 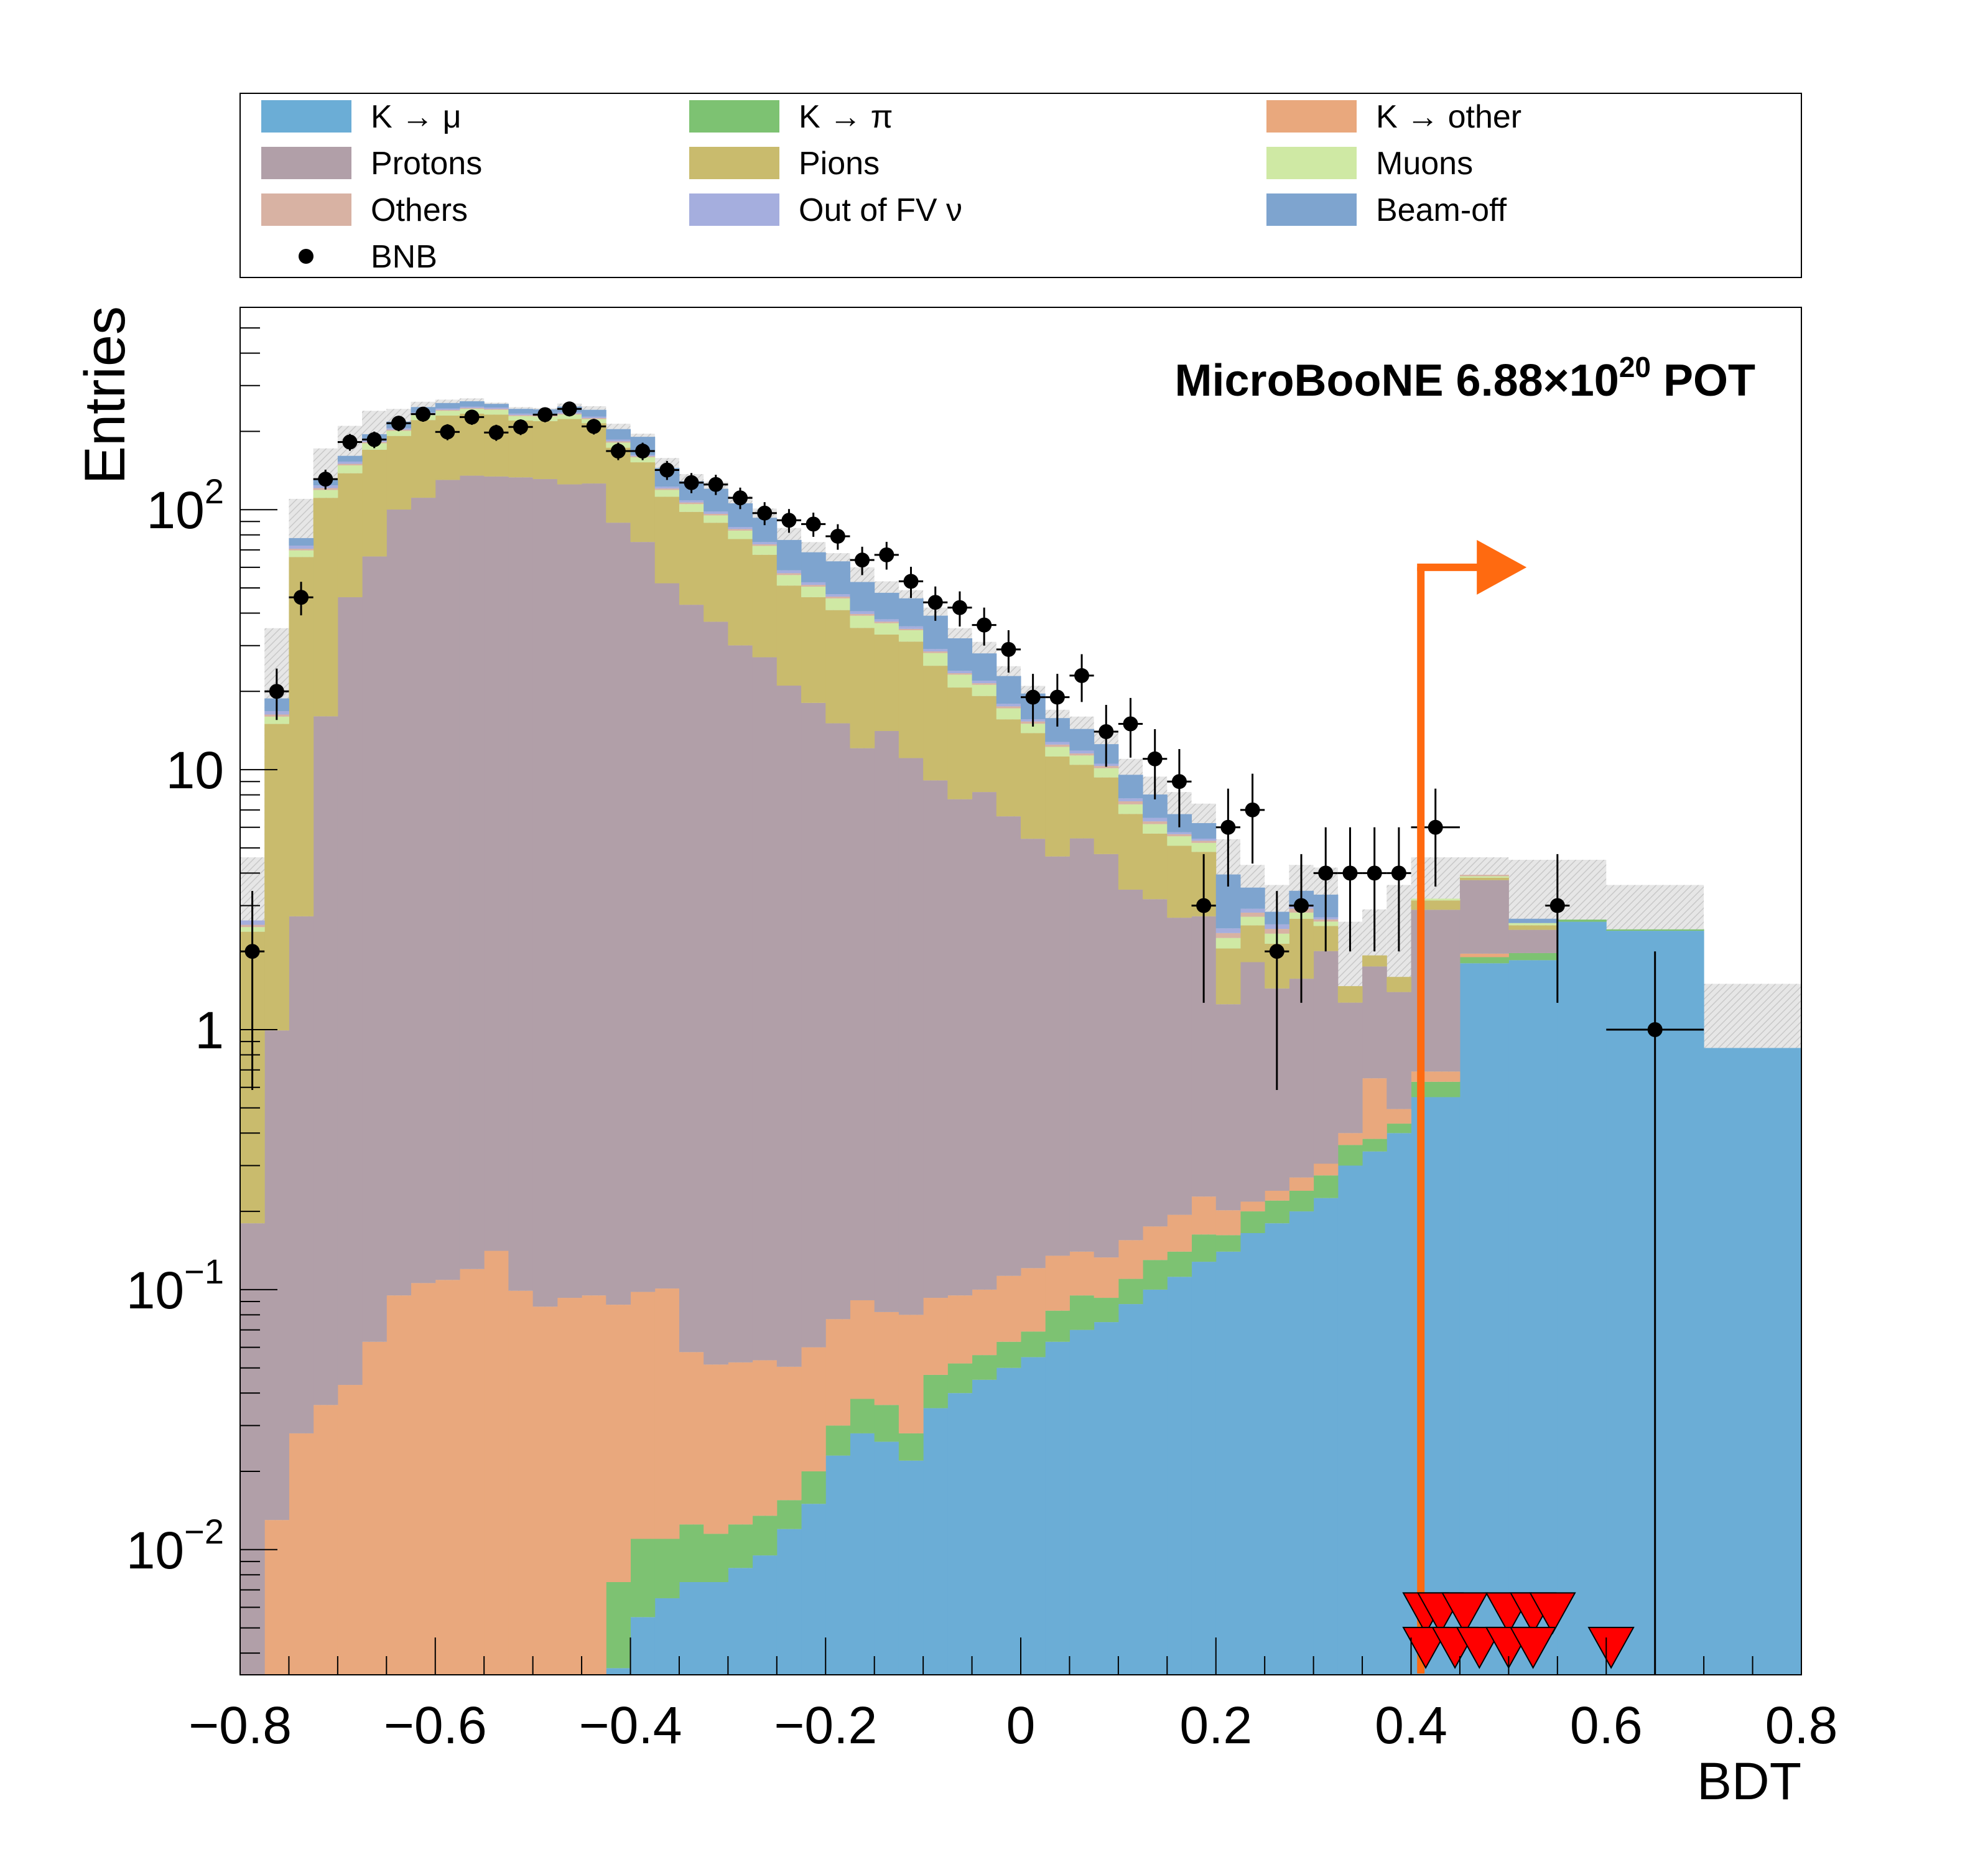 I want to click on y-axis-label: Entries, so click(x=105, y=395).